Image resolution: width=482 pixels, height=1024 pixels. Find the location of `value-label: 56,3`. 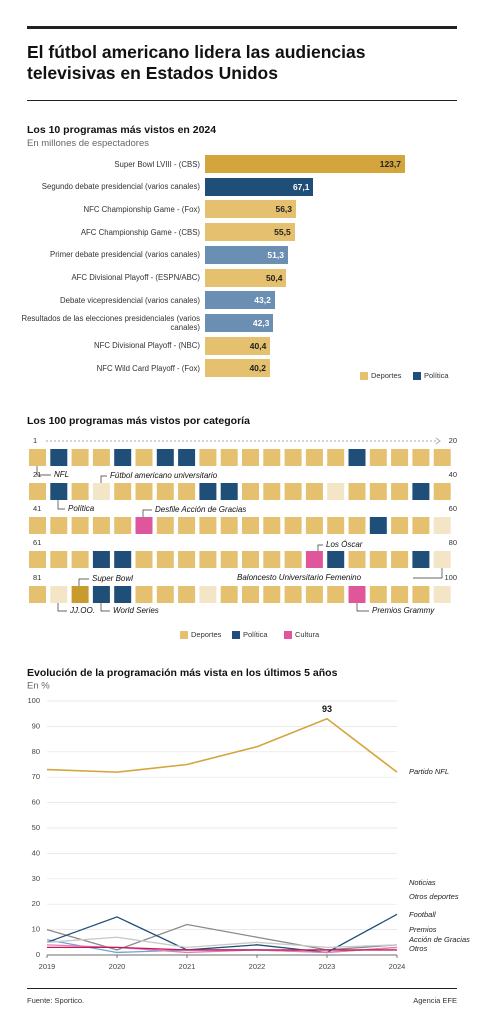

value-label: 56,3 is located at coordinates (284, 209).